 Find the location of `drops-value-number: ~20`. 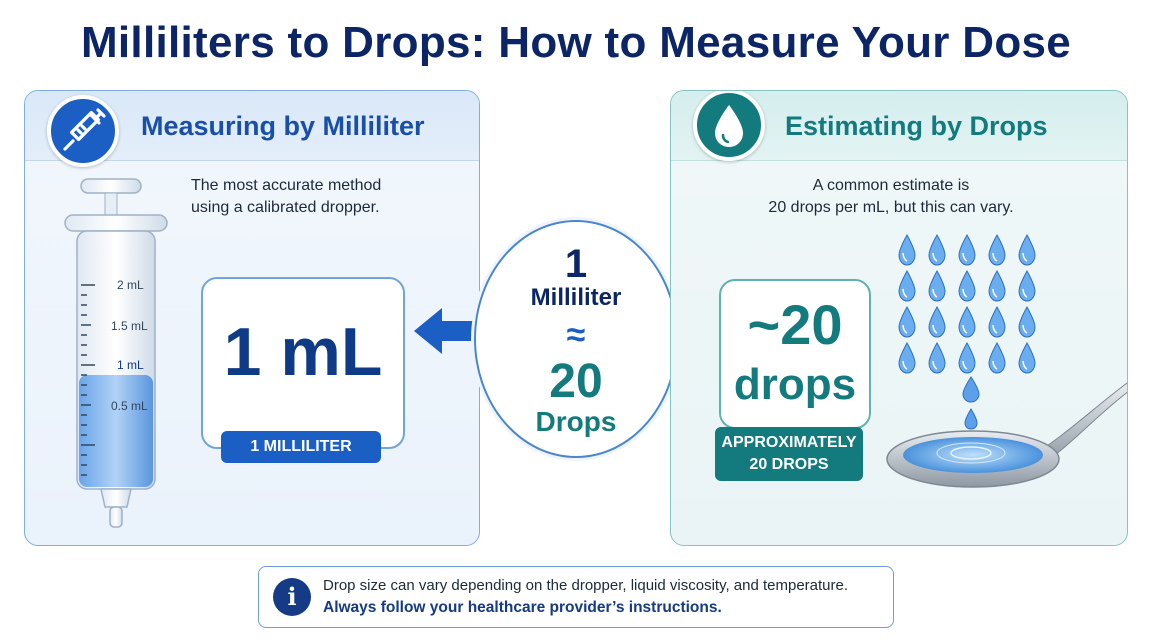

drops-value-number: ~20 is located at coordinates (795, 324).